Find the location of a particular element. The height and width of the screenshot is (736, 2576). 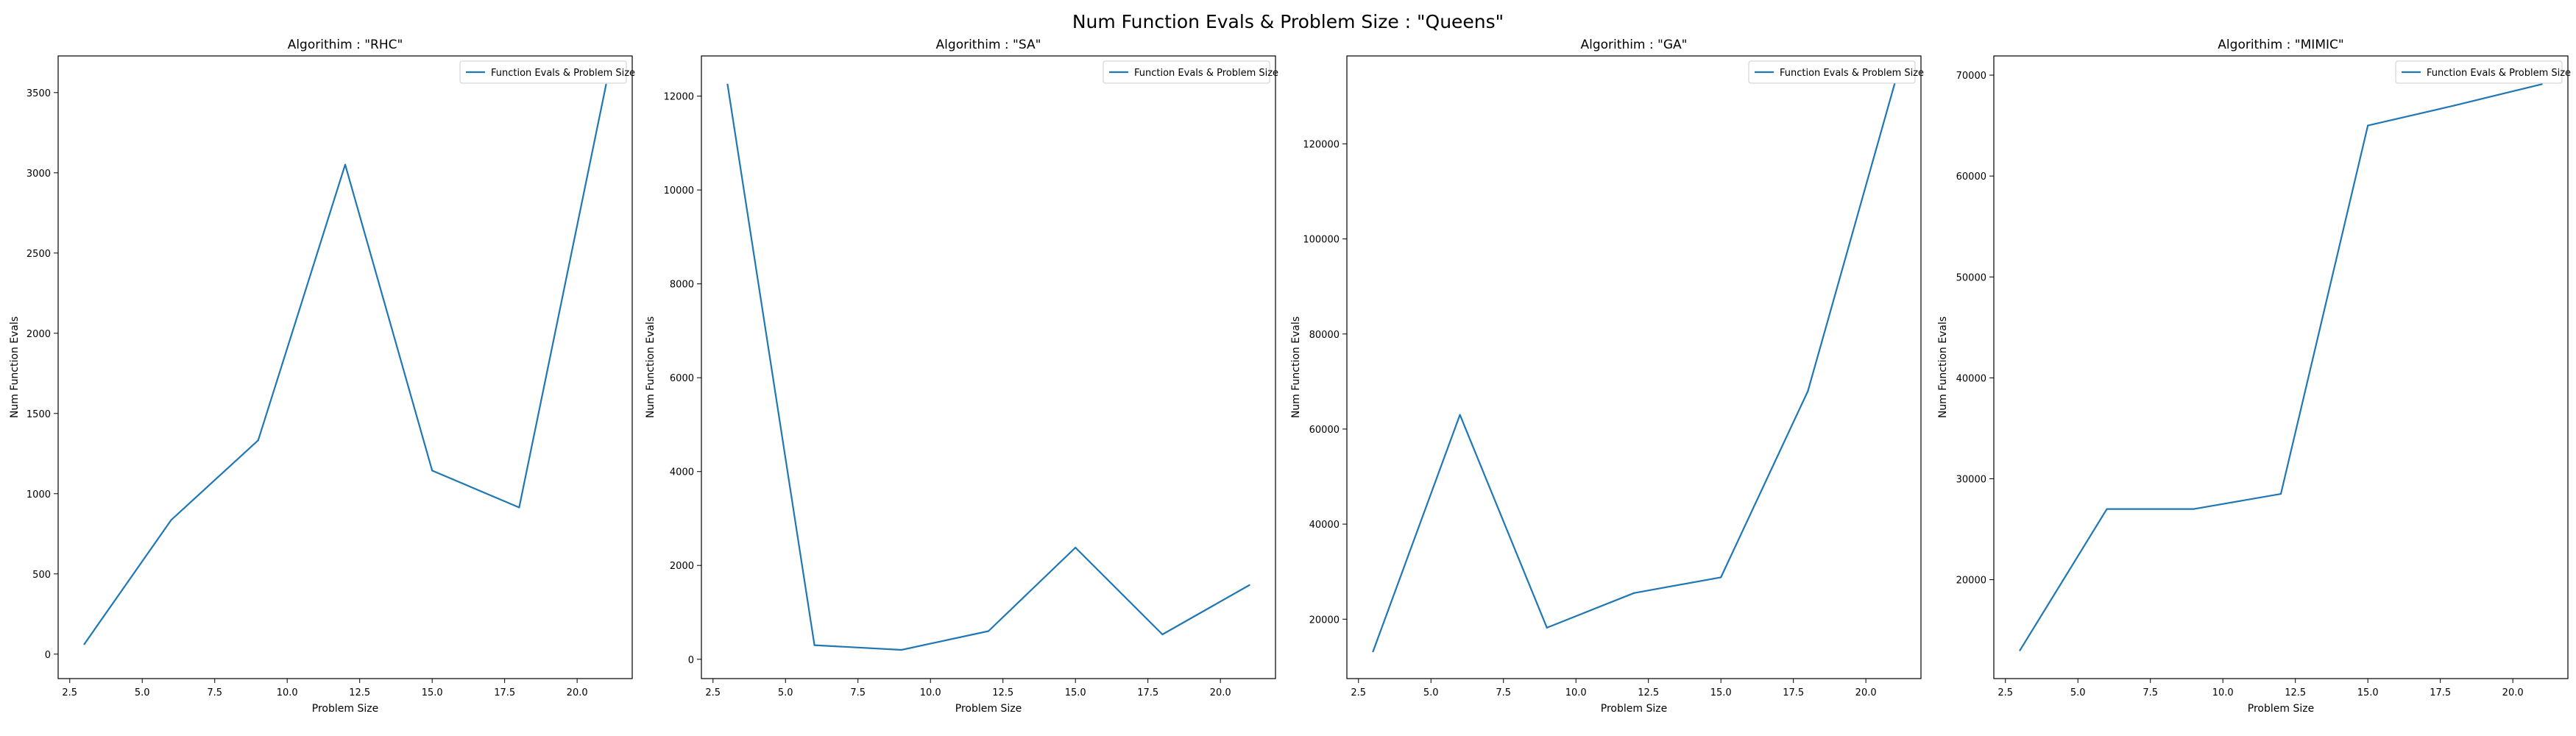

y-tick-label: 4000 is located at coordinates (682, 472).